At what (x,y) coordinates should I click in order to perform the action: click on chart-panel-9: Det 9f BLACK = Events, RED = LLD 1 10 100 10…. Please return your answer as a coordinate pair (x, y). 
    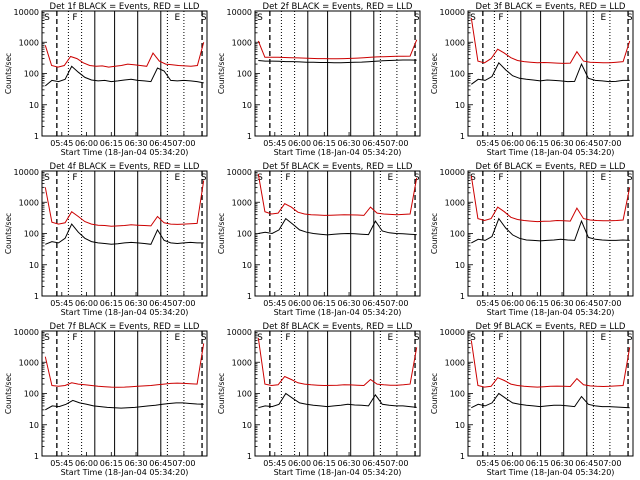
    Looking at the image, I should click on (532, 399).